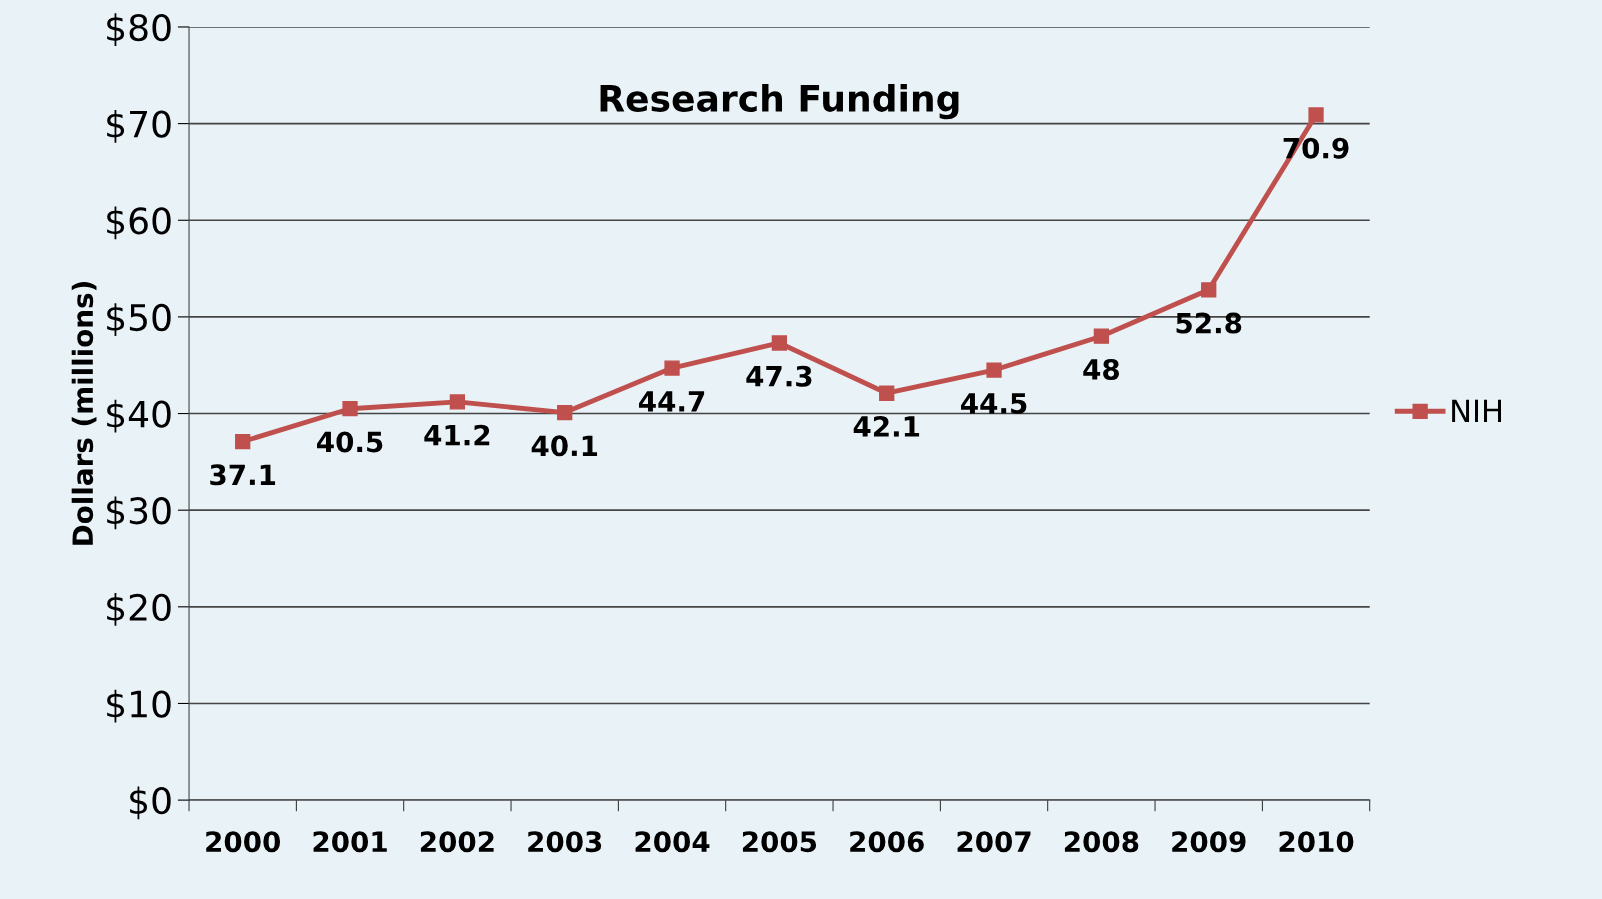 The height and width of the screenshot is (899, 1602). I want to click on y-tick-label: $20, so click(139, 609).